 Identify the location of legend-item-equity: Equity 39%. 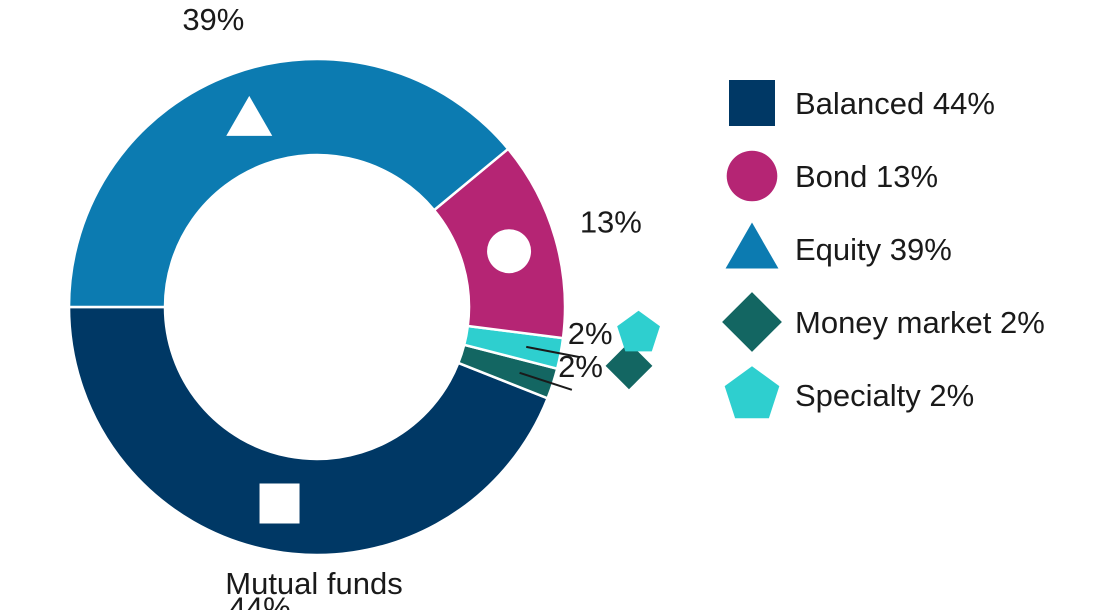
(838, 245).